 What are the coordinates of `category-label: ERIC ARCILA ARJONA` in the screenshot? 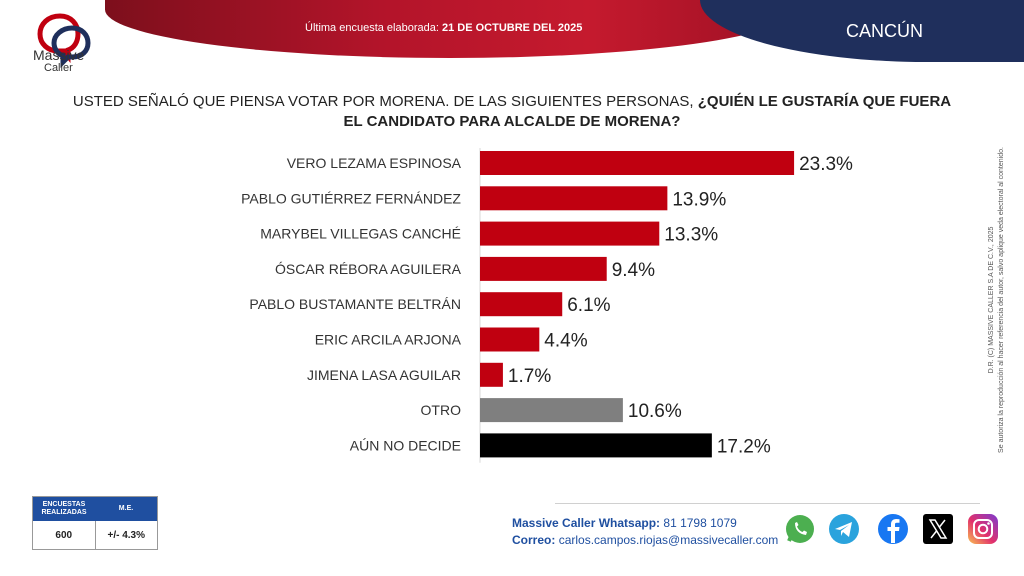 It's located at (388, 340).